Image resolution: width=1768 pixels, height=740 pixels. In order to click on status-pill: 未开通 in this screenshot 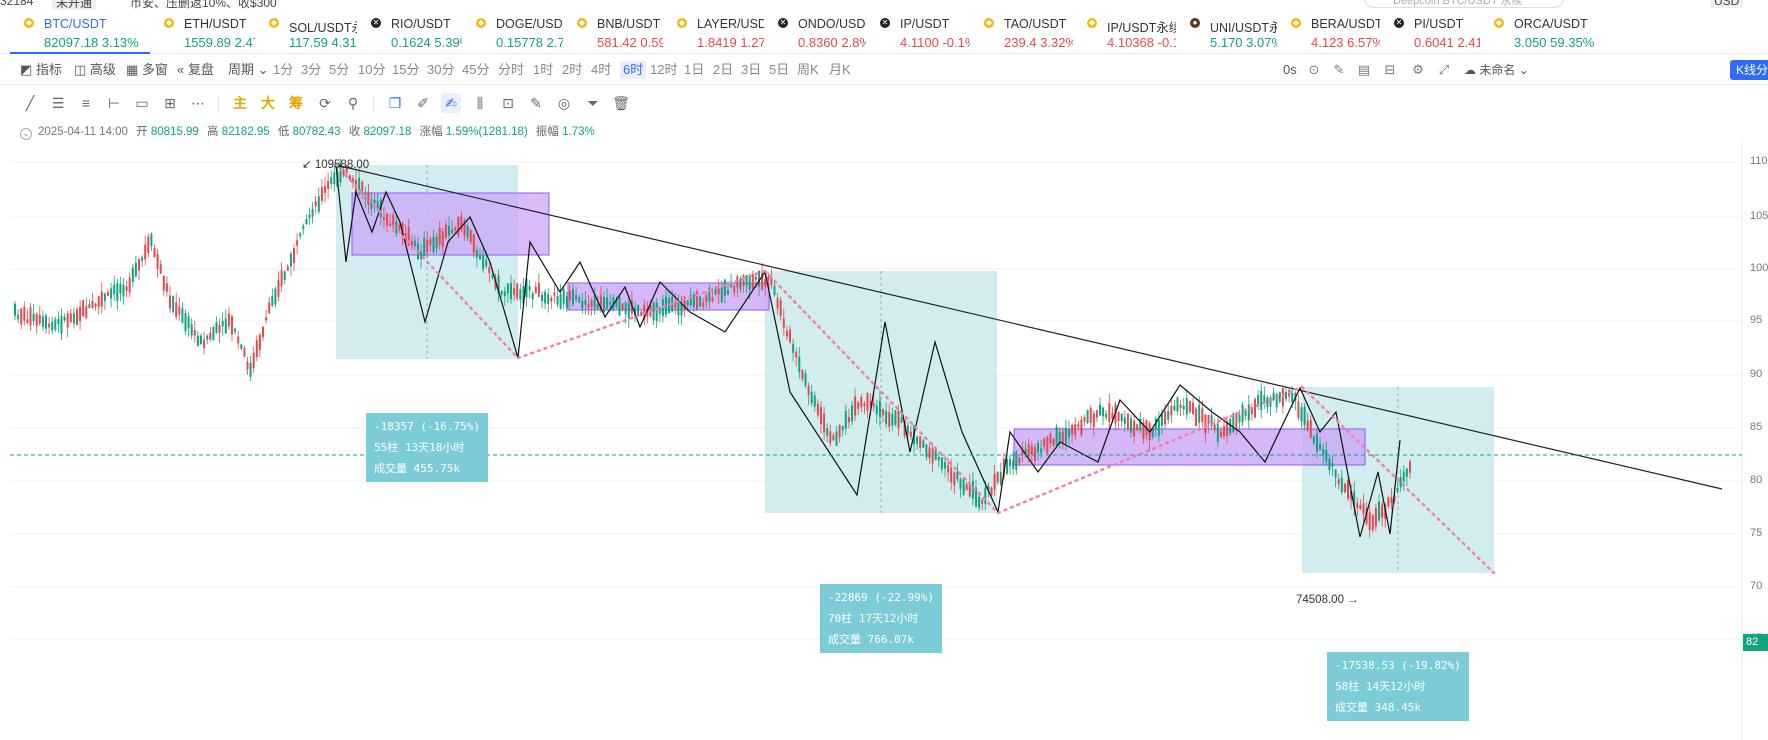, I will do `click(74, 5)`.